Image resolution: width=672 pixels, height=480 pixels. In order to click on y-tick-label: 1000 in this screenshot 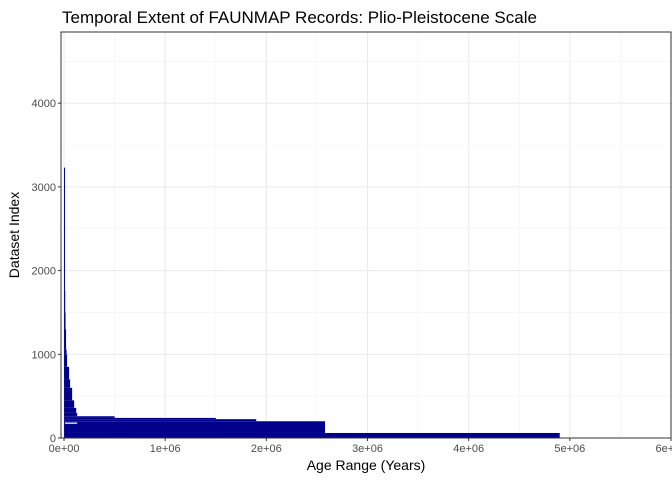, I will do `click(44, 355)`.